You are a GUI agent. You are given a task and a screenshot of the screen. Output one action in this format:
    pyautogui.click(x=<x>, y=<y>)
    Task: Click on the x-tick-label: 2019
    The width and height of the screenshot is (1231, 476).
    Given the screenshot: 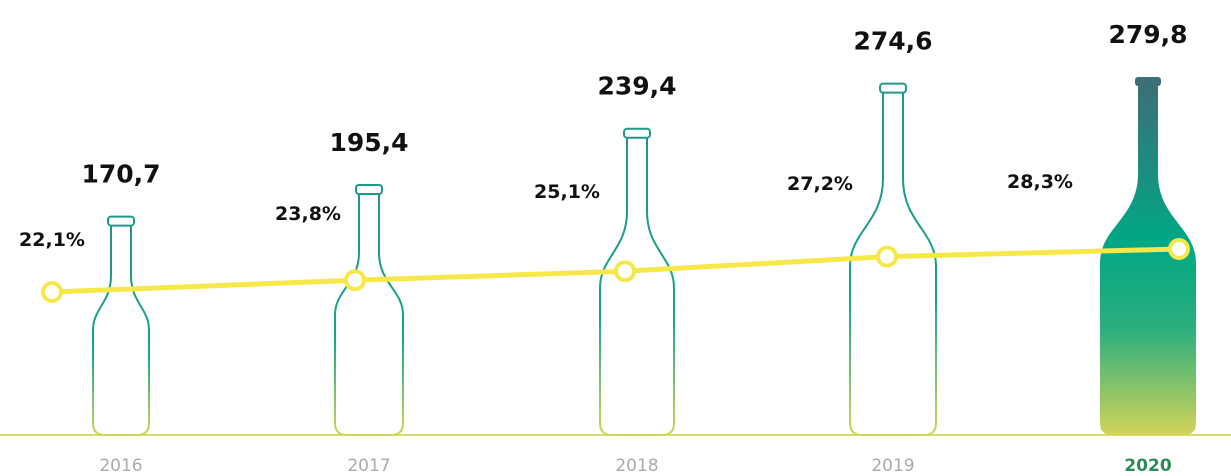 What is the action you would take?
    pyautogui.click(x=892, y=466)
    